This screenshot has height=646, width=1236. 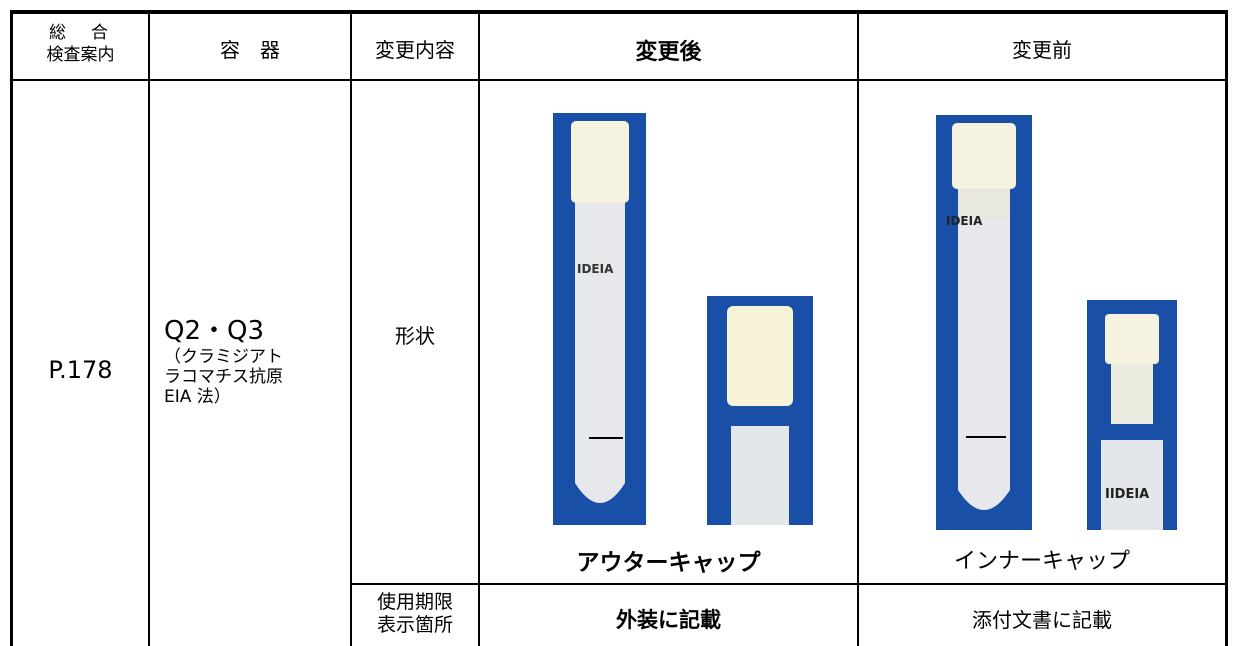 I want to click on note-line: ラコマチス抗原, so click(x=223, y=377).